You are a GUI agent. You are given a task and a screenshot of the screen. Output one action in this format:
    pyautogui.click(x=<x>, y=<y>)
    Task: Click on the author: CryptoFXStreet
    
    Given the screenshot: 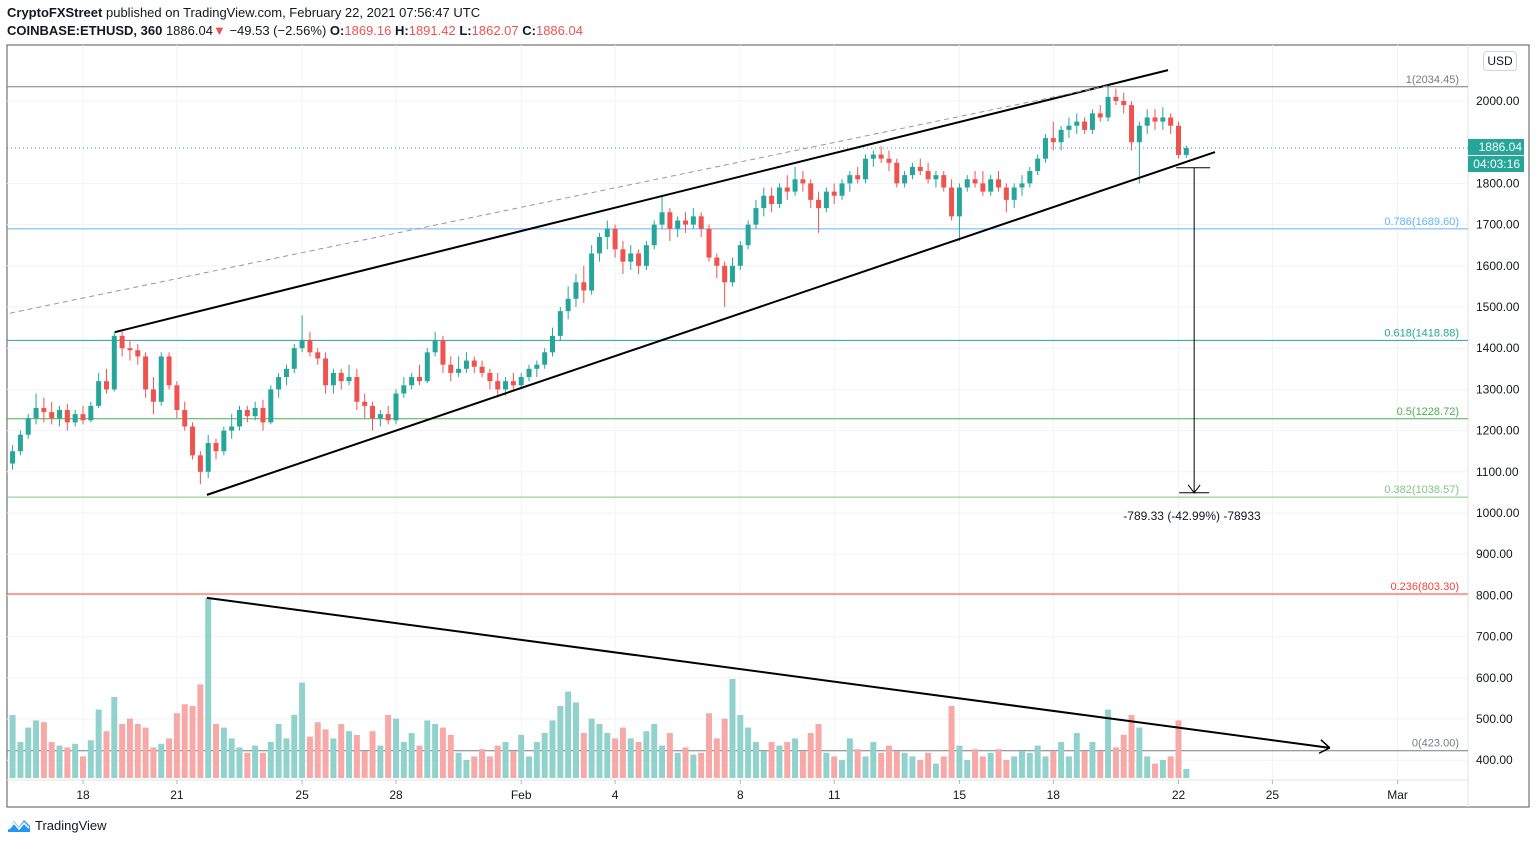 What is the action you would take?
    pyautogui.click(x=55, y=12)
    